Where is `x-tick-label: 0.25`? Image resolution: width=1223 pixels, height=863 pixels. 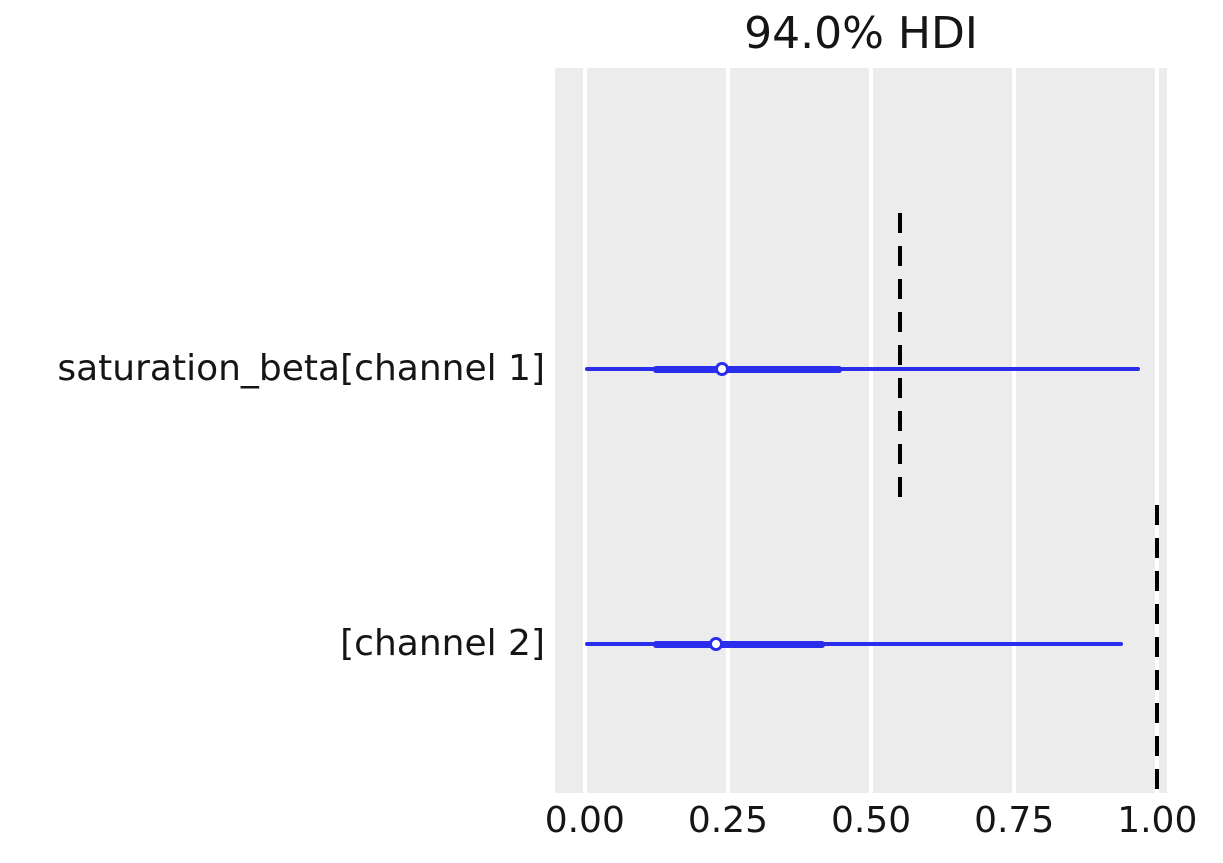 x-tick-label: 0.25 is located at coordinates (727, 820).